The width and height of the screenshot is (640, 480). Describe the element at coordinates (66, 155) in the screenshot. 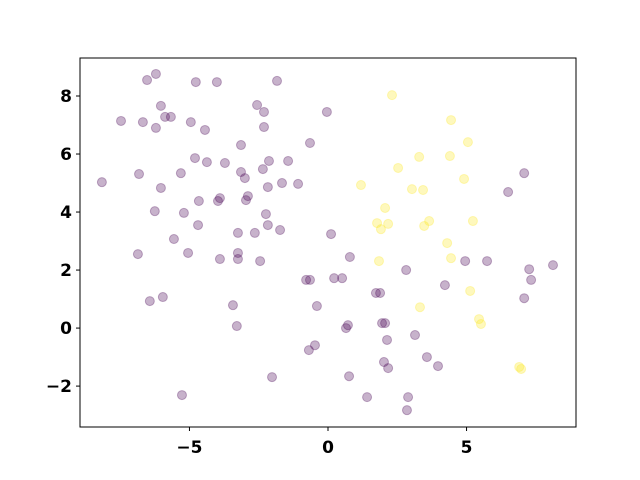

I see `y-tick-label: 6` at that location.